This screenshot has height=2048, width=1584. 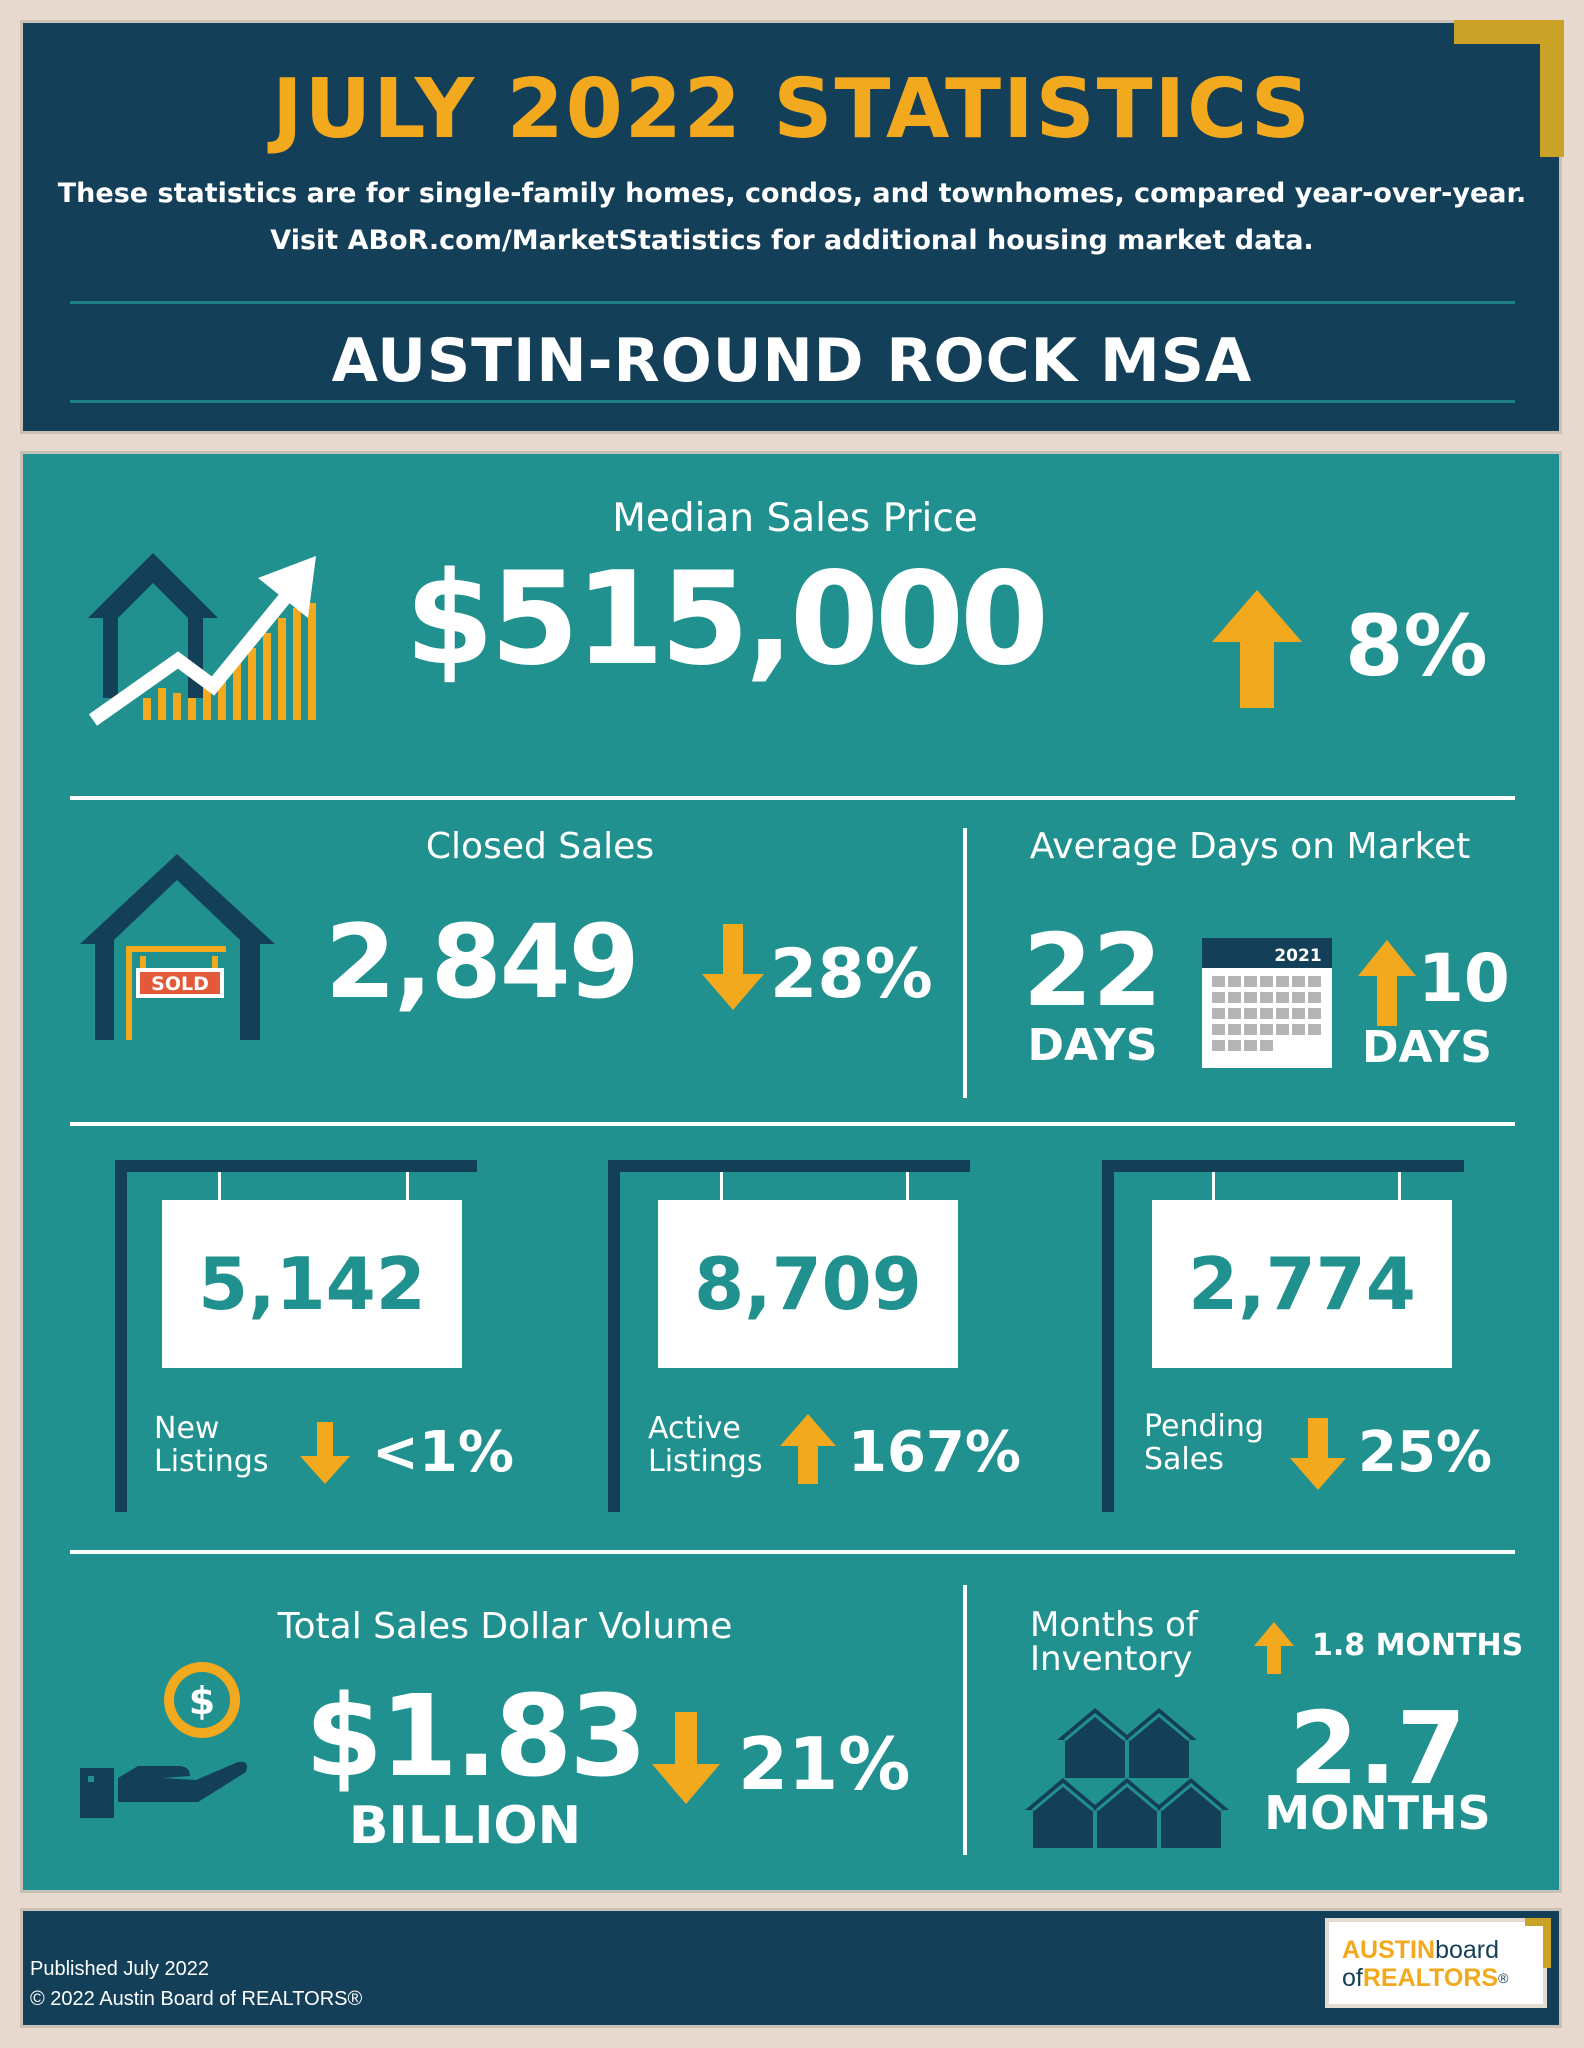 What do you see at coordinates (1389, 1950) in the screenshot?
I see `logo-austin: AUSTIN` at bounding box center [1389, 1950].